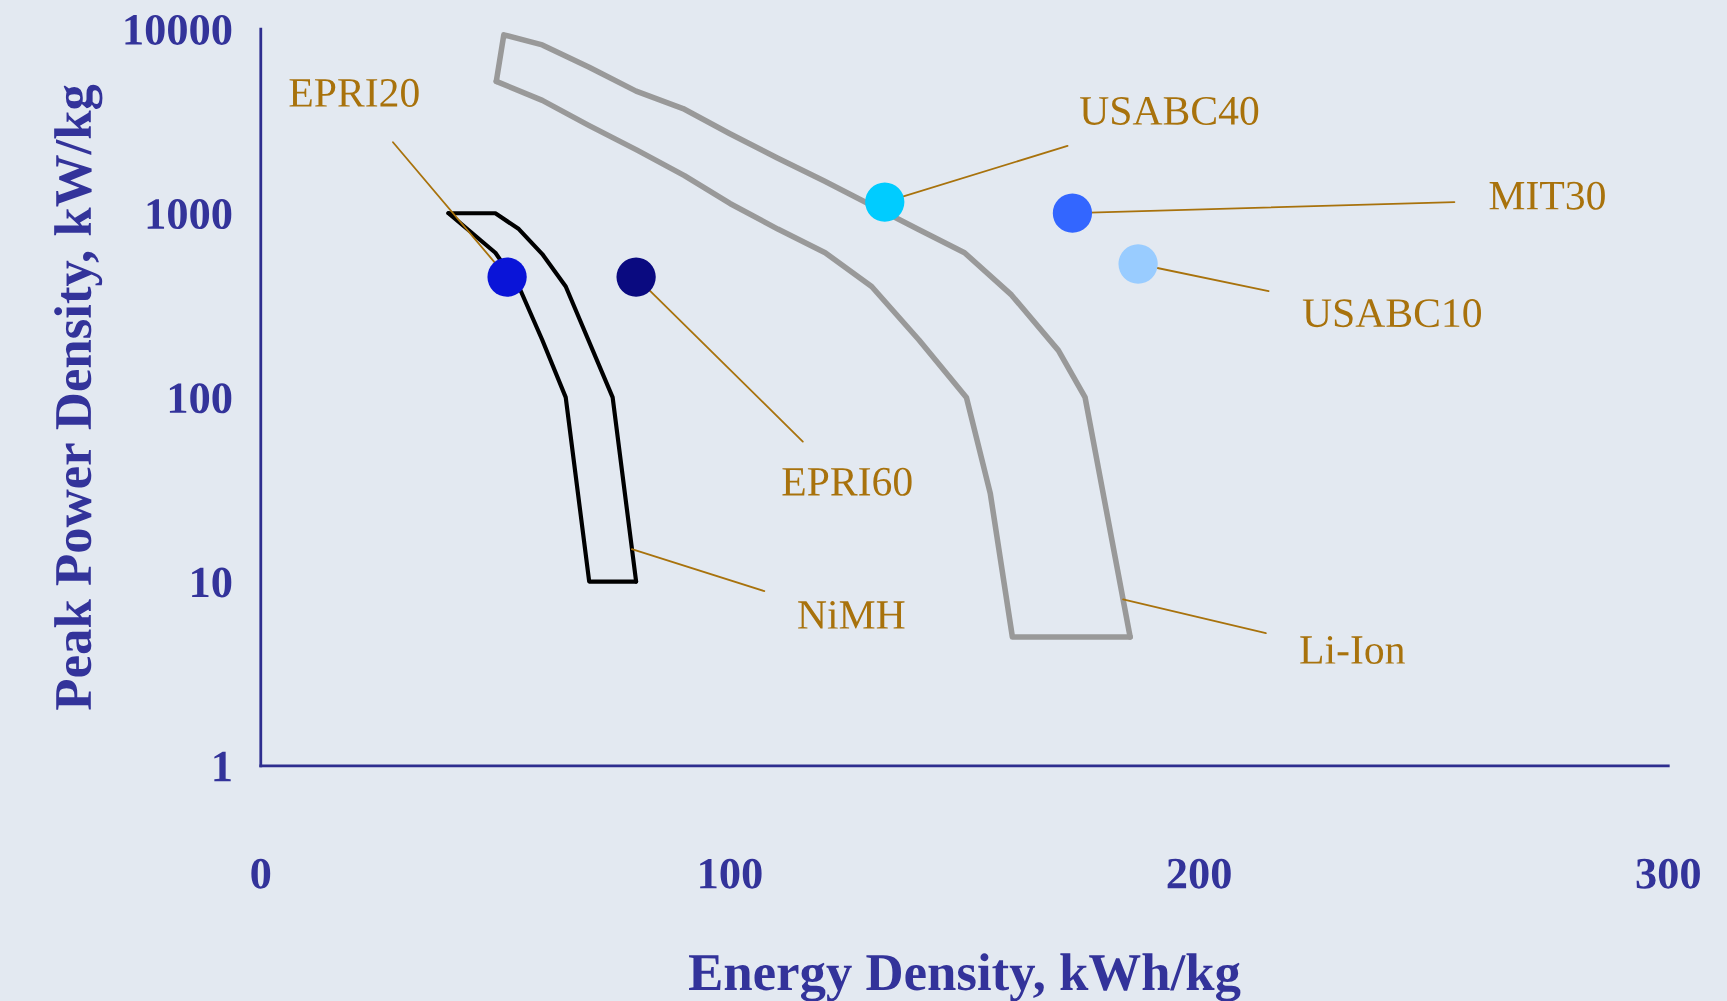 This screenshot has width=1727, height=1001. What do you see at coordinates (222, 766) in the screenshot?
I see `y-tick-label: 1` at bounding box center [222, 766].